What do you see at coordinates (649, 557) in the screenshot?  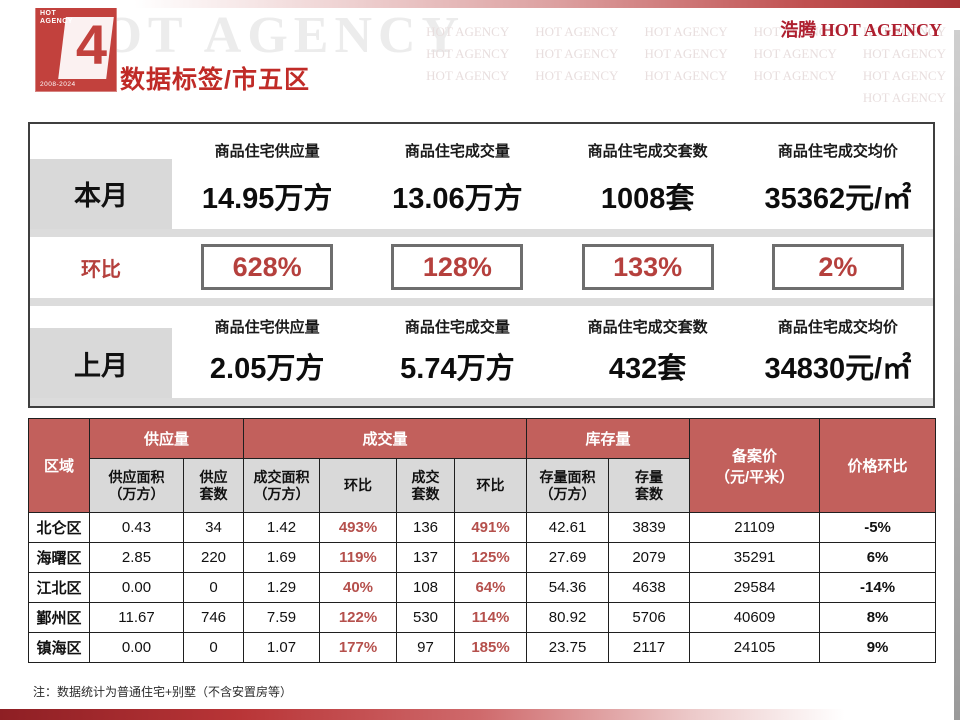 I see `stock-units: 2079` at bounding box center [649, 557].